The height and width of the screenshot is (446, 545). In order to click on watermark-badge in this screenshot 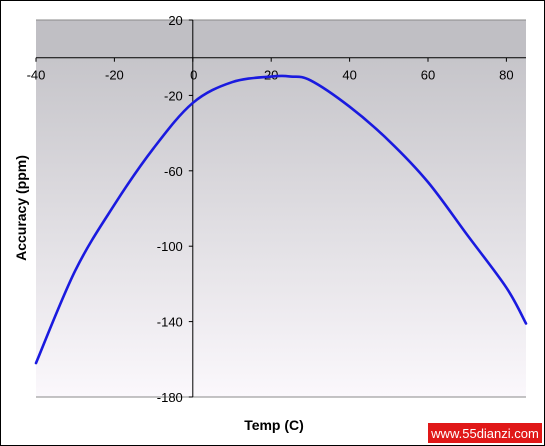, I will do `click(485, 433)`.